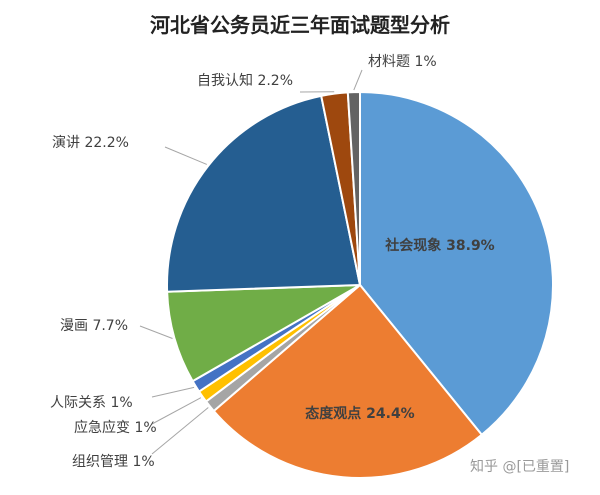  What do you see at coordinates (90, 143) in the screenshot?
I see `slice-label-7: 演讲 22.2%` at bounding box center [90, 143].